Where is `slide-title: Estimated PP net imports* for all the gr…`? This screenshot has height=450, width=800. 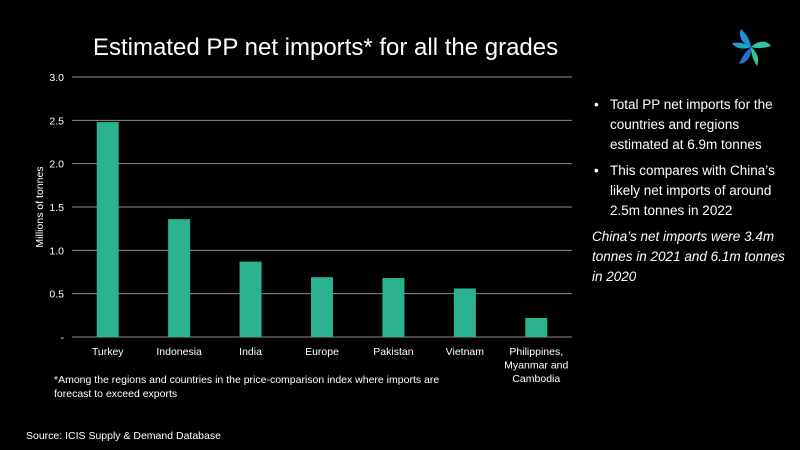 slide-title: Estimated PP net imports* for all the gr… is located at coordinates (326, 47).